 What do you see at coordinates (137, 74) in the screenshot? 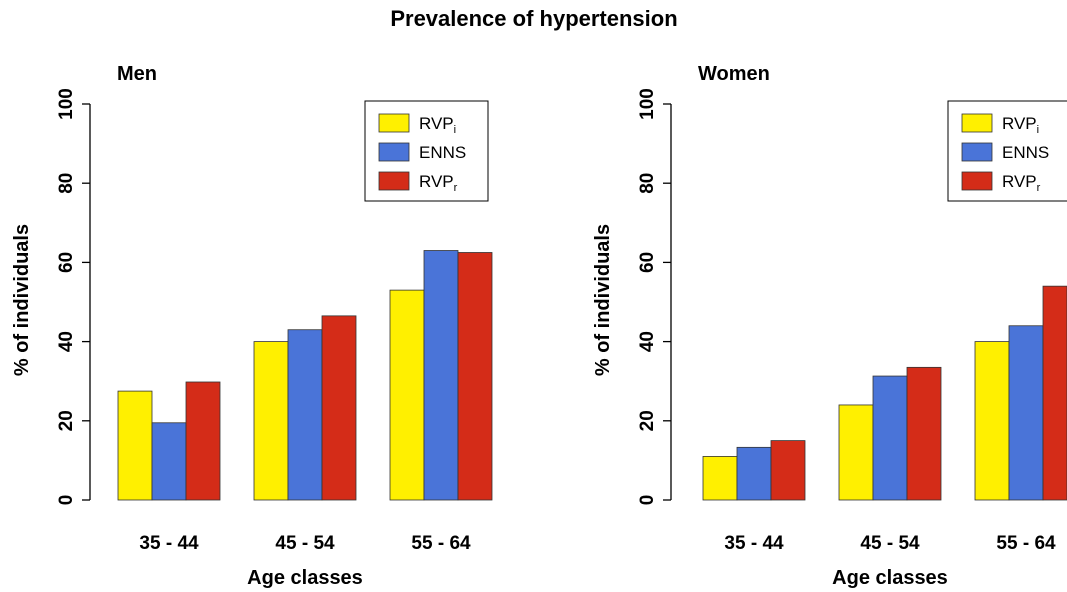
I see `panel-title-men: Men` at bounding box center [137, 74].